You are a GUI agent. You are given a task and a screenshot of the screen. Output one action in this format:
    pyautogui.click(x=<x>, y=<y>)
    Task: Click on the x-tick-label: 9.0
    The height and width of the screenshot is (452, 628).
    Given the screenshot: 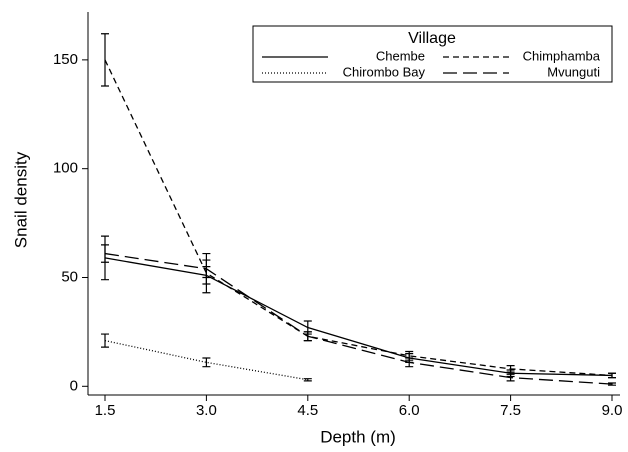 What is the action you would take?
    pyautogui.click(x=612, y=410)
    